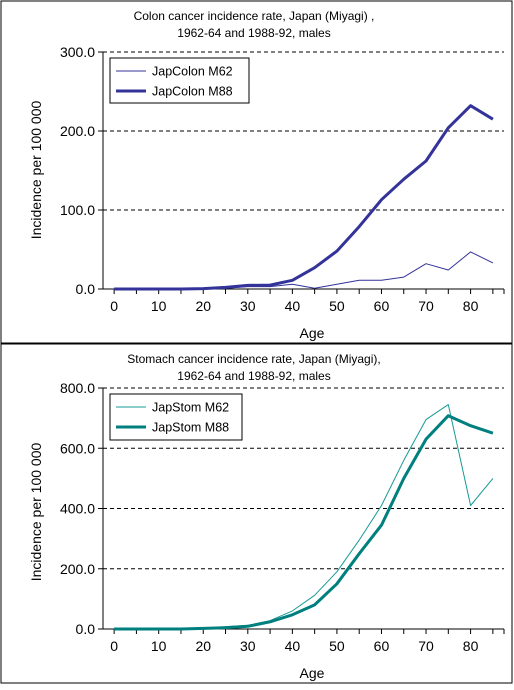  Describe the element at coordinates (179, 80) in the screenshot. I see `colon-legend` at that location.